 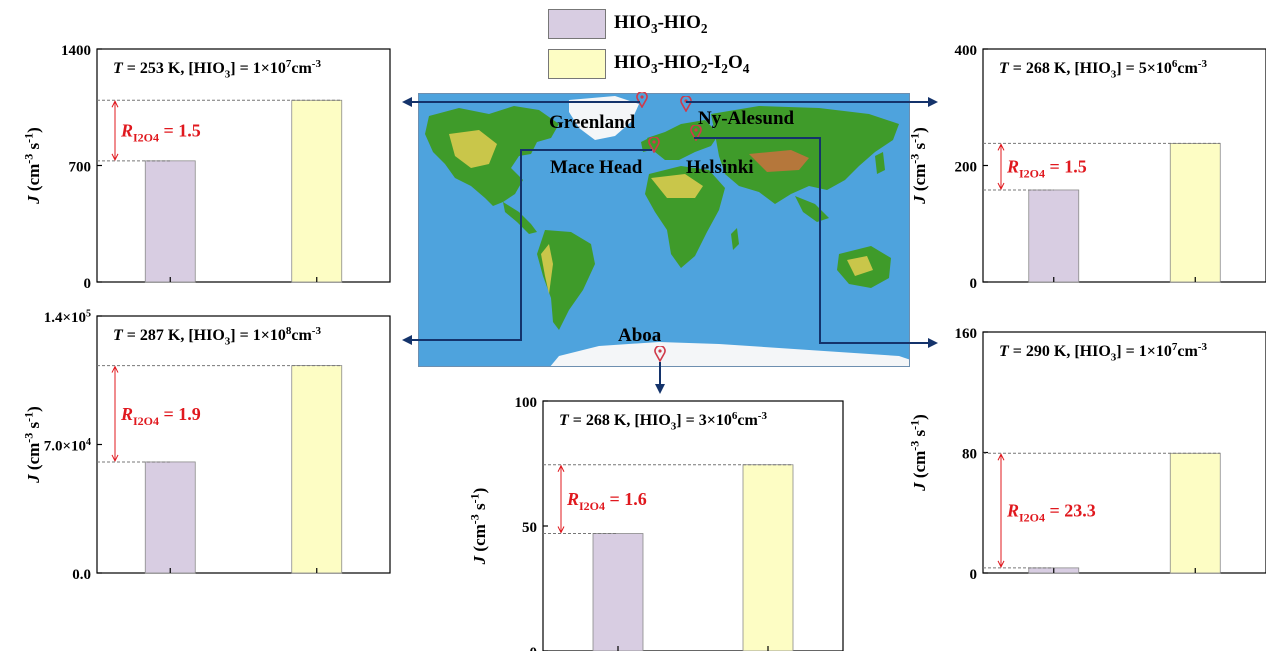 I want to click on plot-frame, so click(x=1124, y=452).